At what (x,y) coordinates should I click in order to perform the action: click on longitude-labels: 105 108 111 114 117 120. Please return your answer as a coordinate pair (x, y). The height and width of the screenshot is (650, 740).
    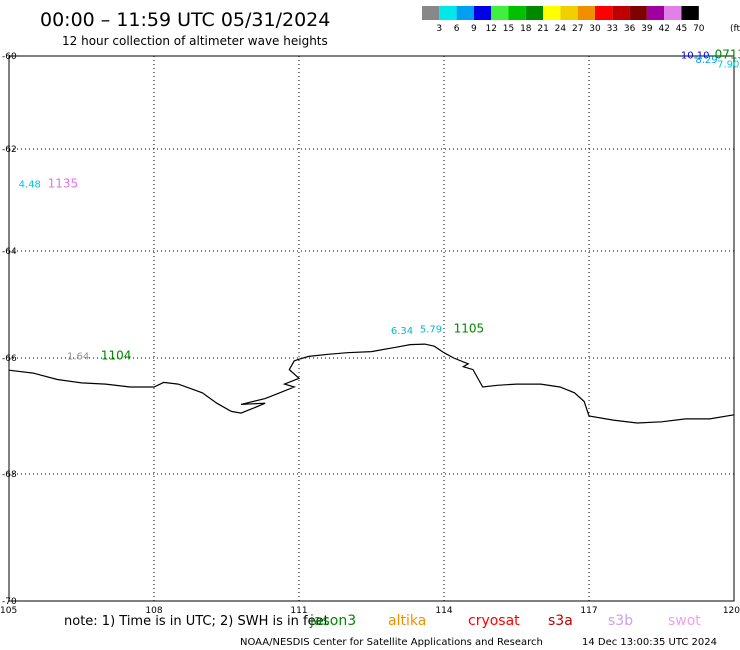
    Looking at the image, I should click on (370, 611).